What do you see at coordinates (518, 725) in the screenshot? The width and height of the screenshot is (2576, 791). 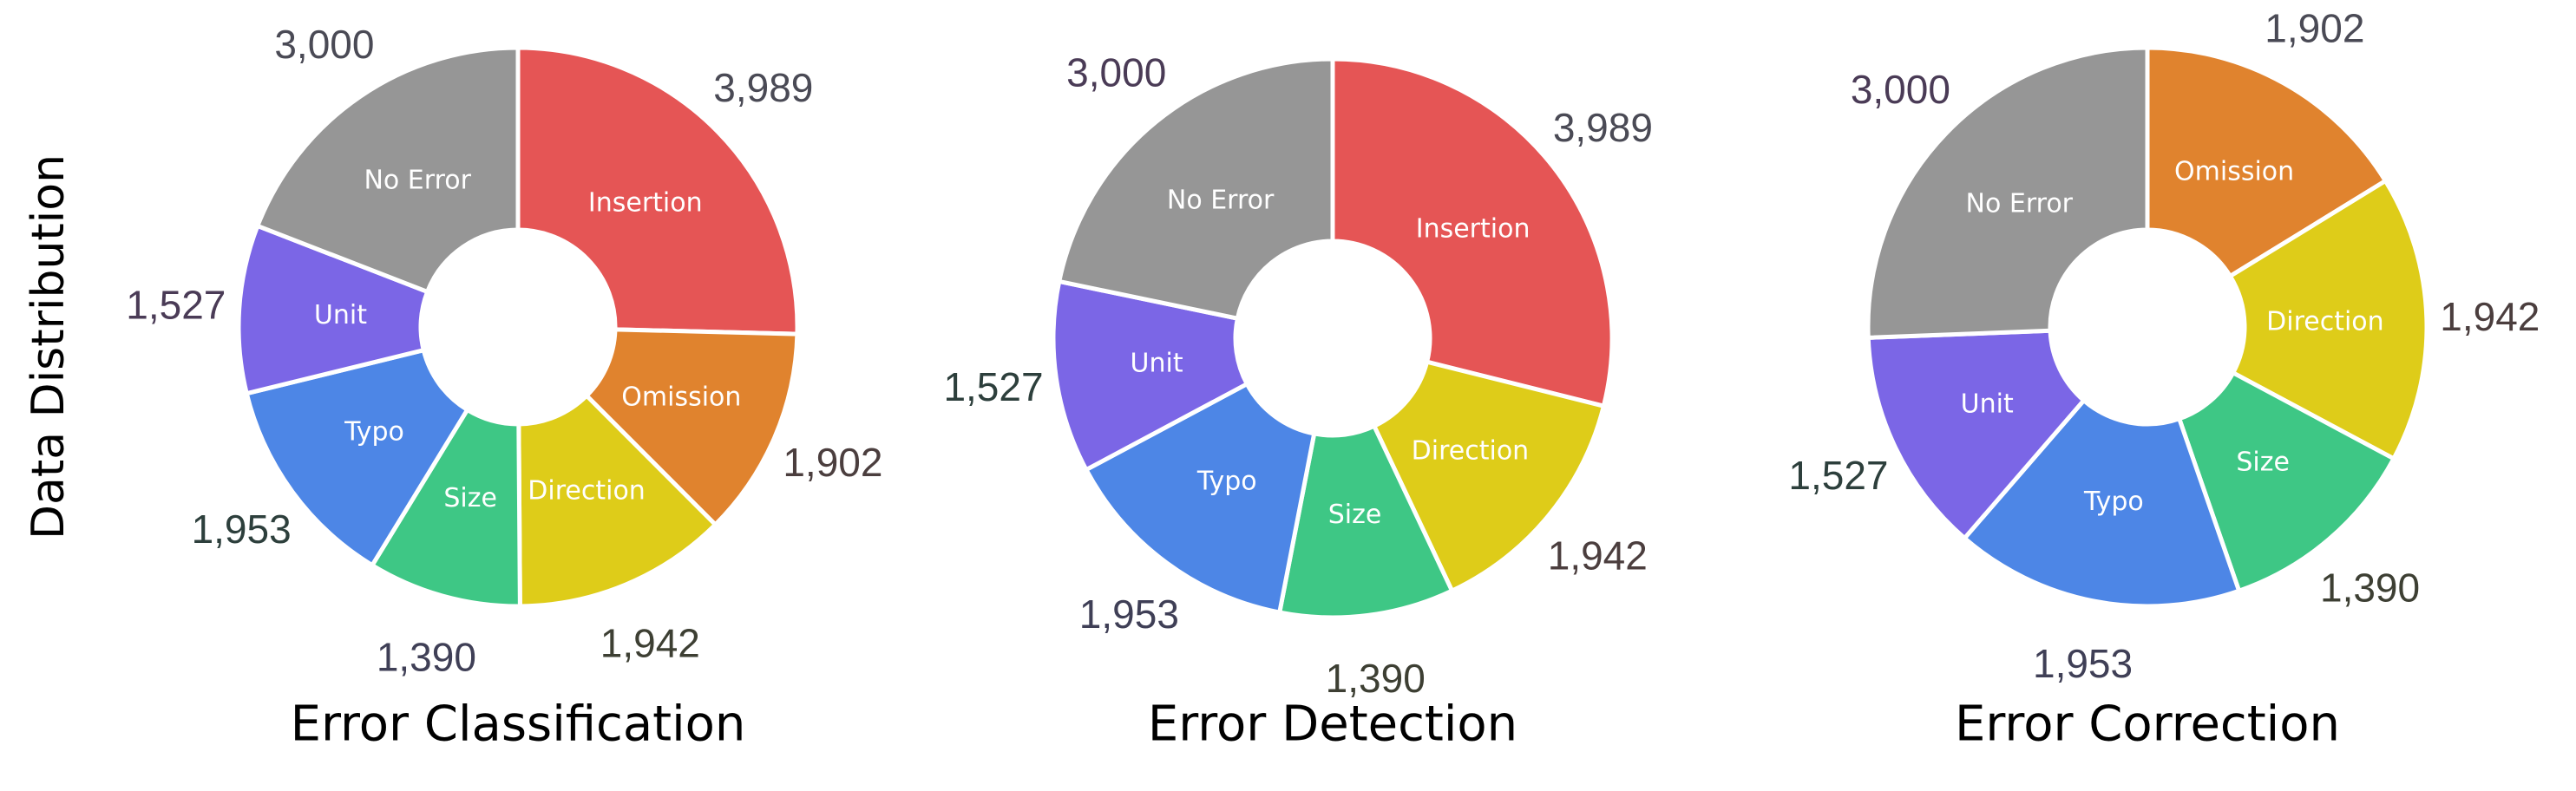 I see `chart-title-error-classification: Error Classification` at bounding box center [518, 725].